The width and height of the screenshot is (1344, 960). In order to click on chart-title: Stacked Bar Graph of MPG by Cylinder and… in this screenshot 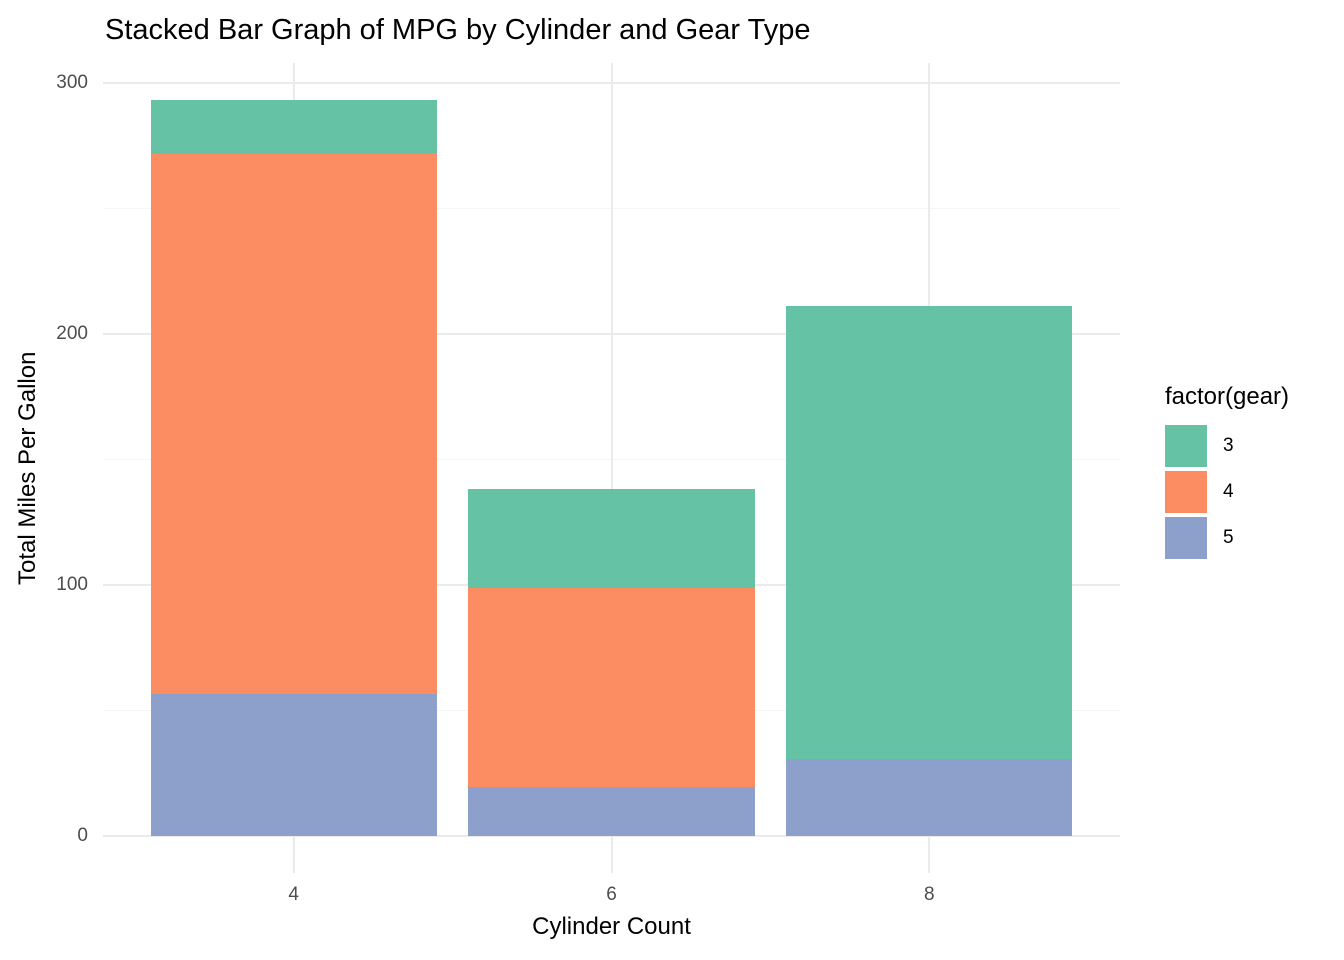, I will do `click(458, 30)`.